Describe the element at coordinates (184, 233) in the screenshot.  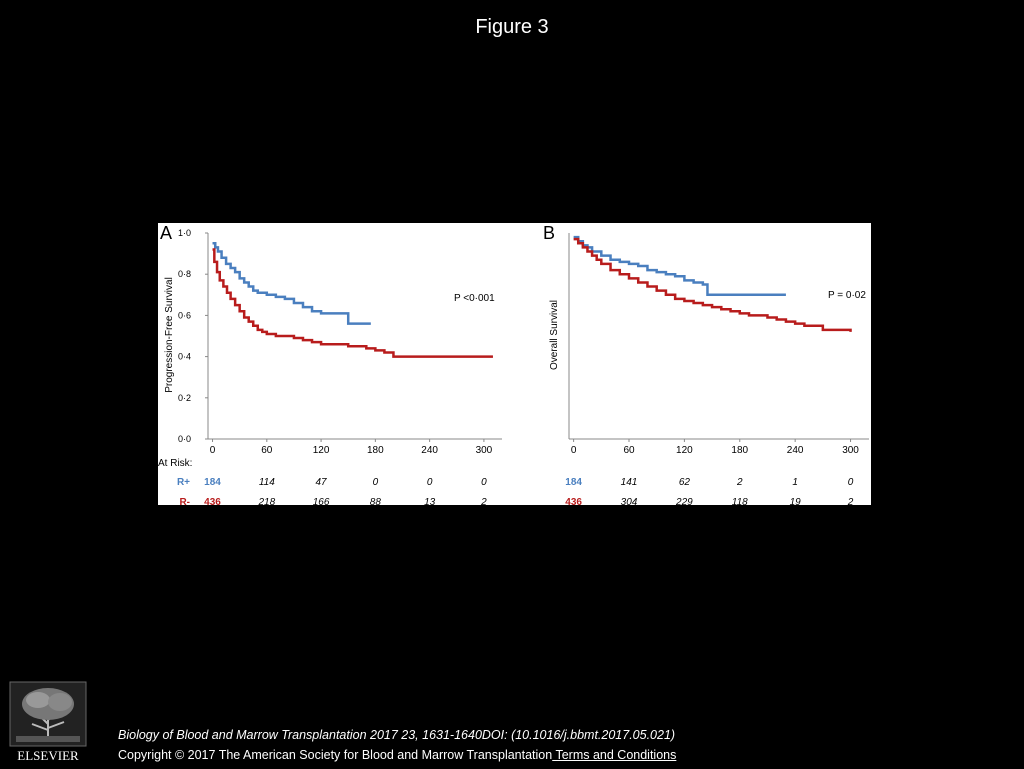
I see `y-tick-label: 1·0` at that location.